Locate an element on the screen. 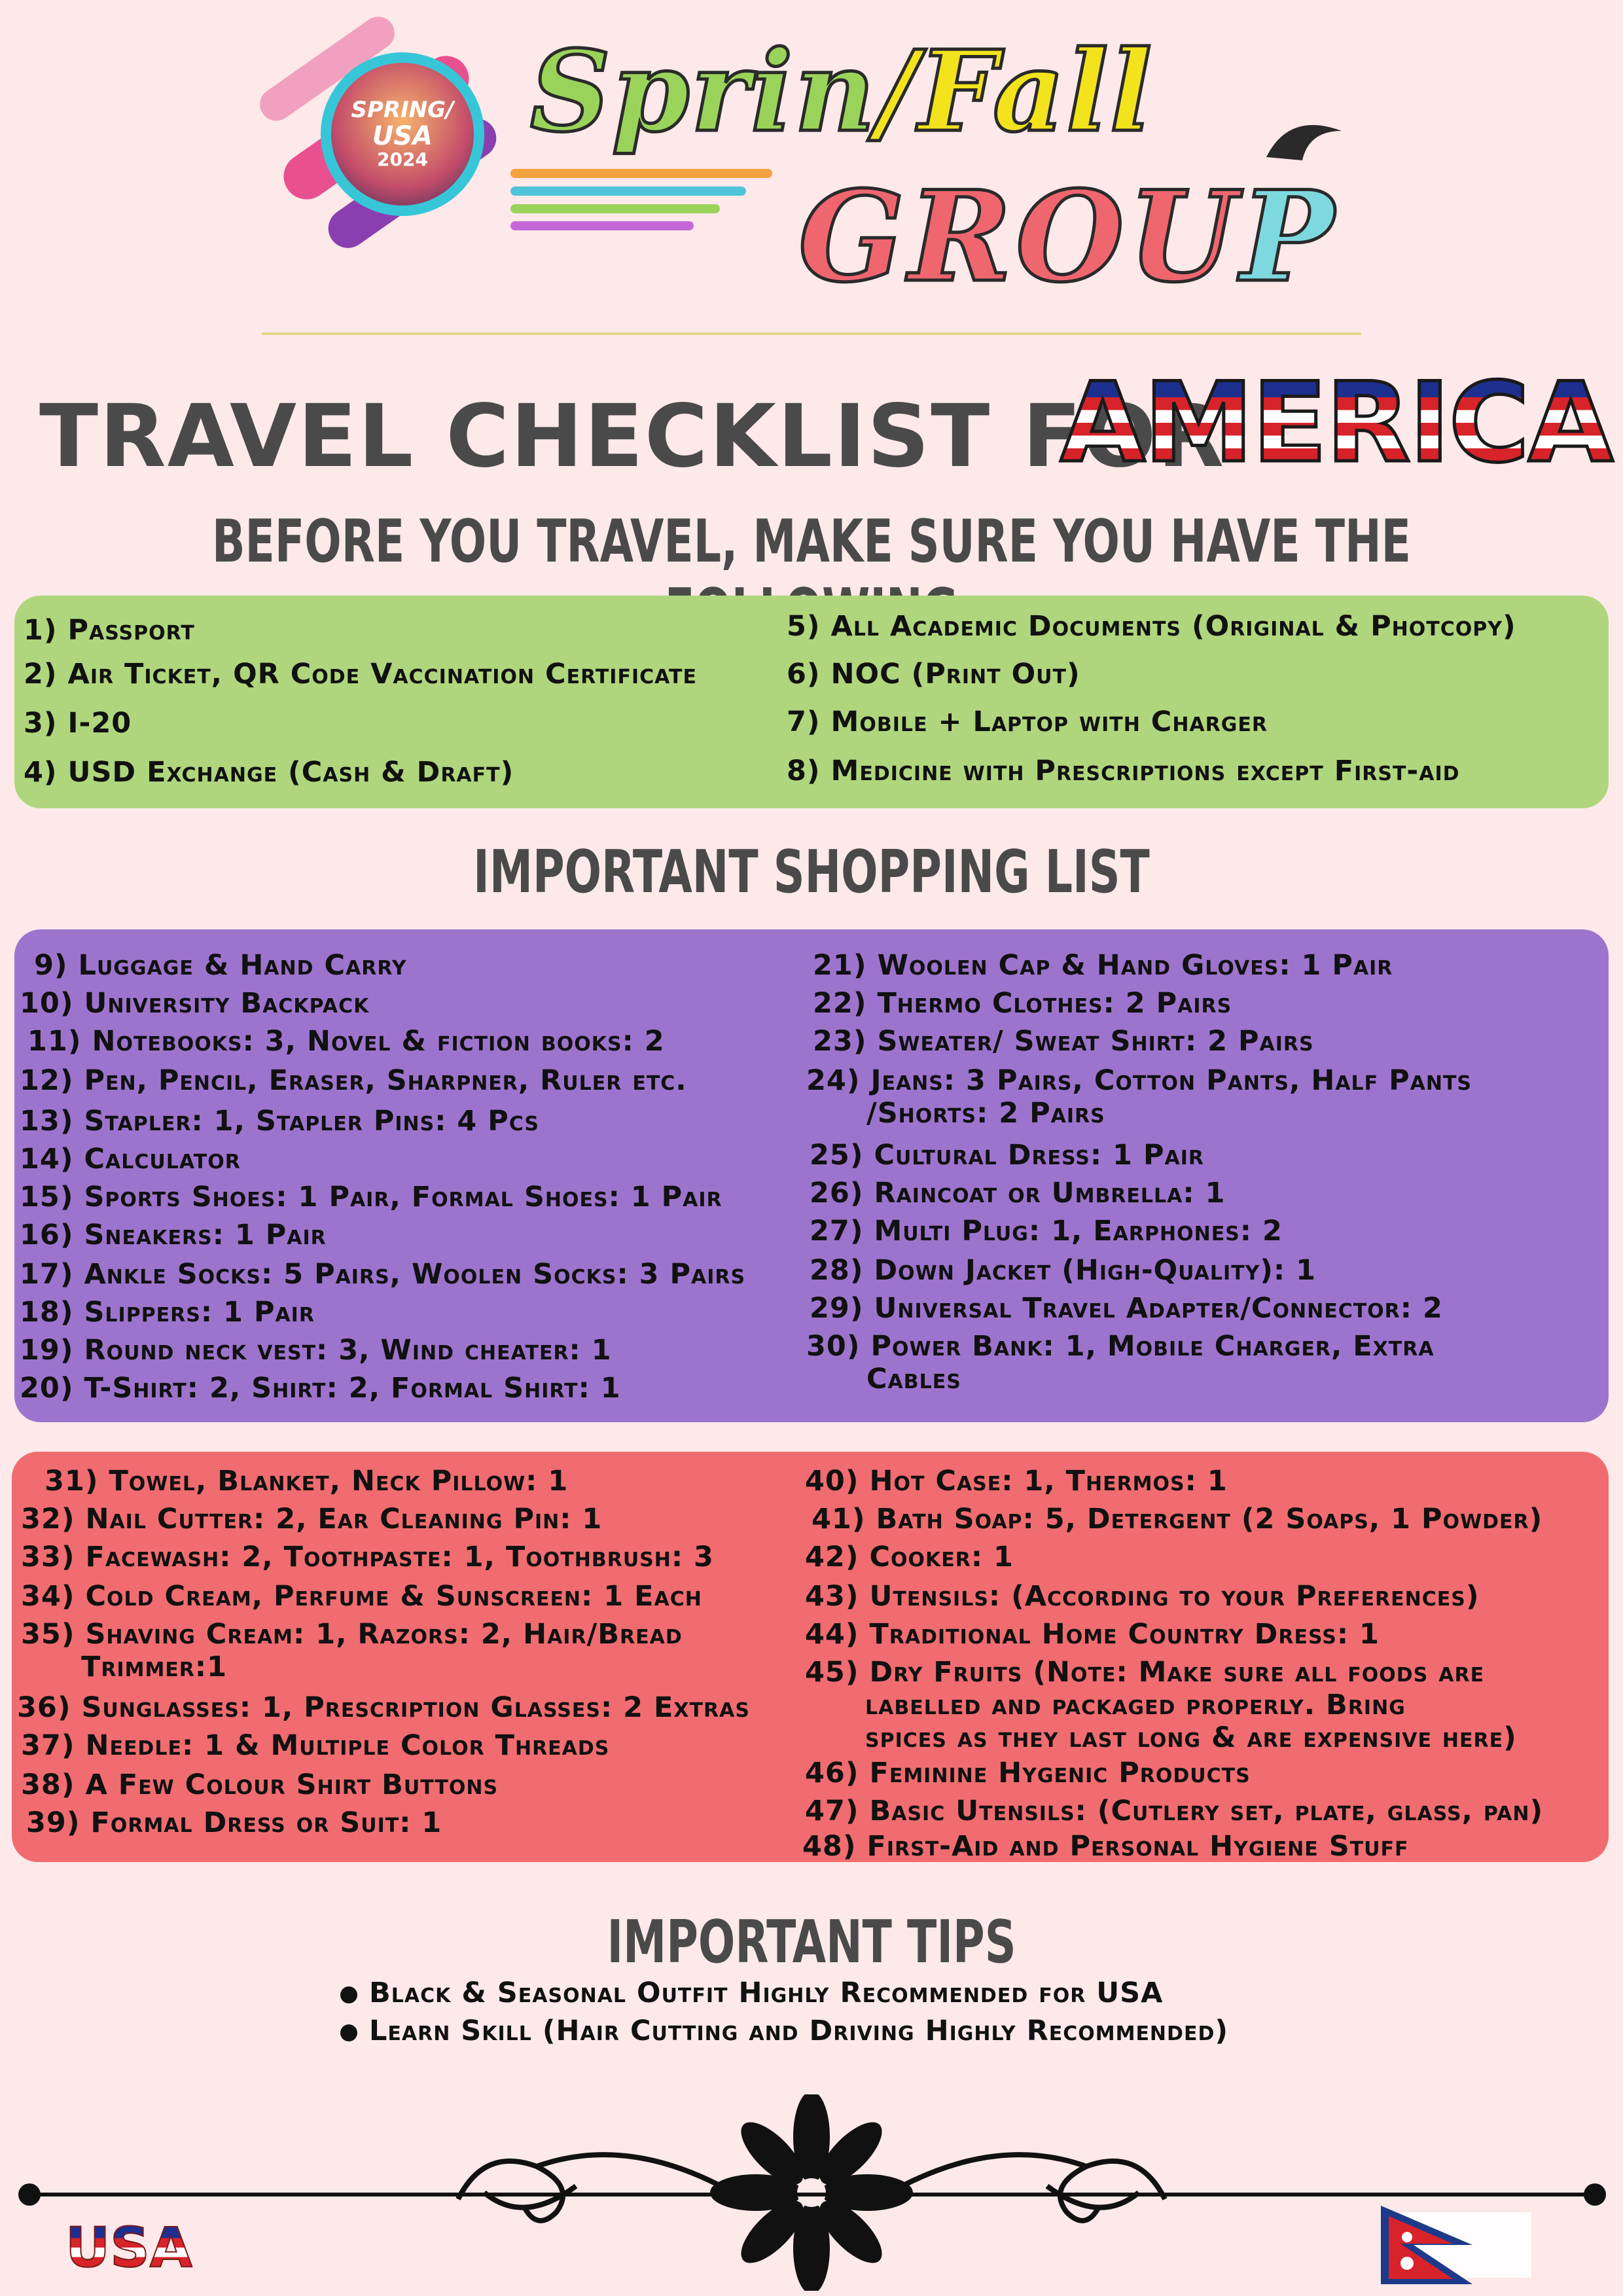 The width and height of the screenshot is (1623, 2296). badge-line1: SPRING/ is located at coordinates (402, 110).